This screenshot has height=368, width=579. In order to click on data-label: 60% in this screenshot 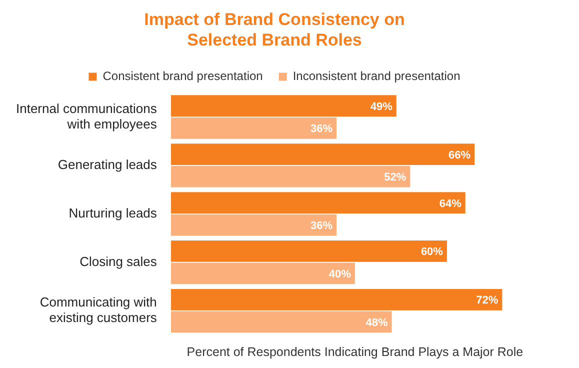, I will do `click(432, 252)`.